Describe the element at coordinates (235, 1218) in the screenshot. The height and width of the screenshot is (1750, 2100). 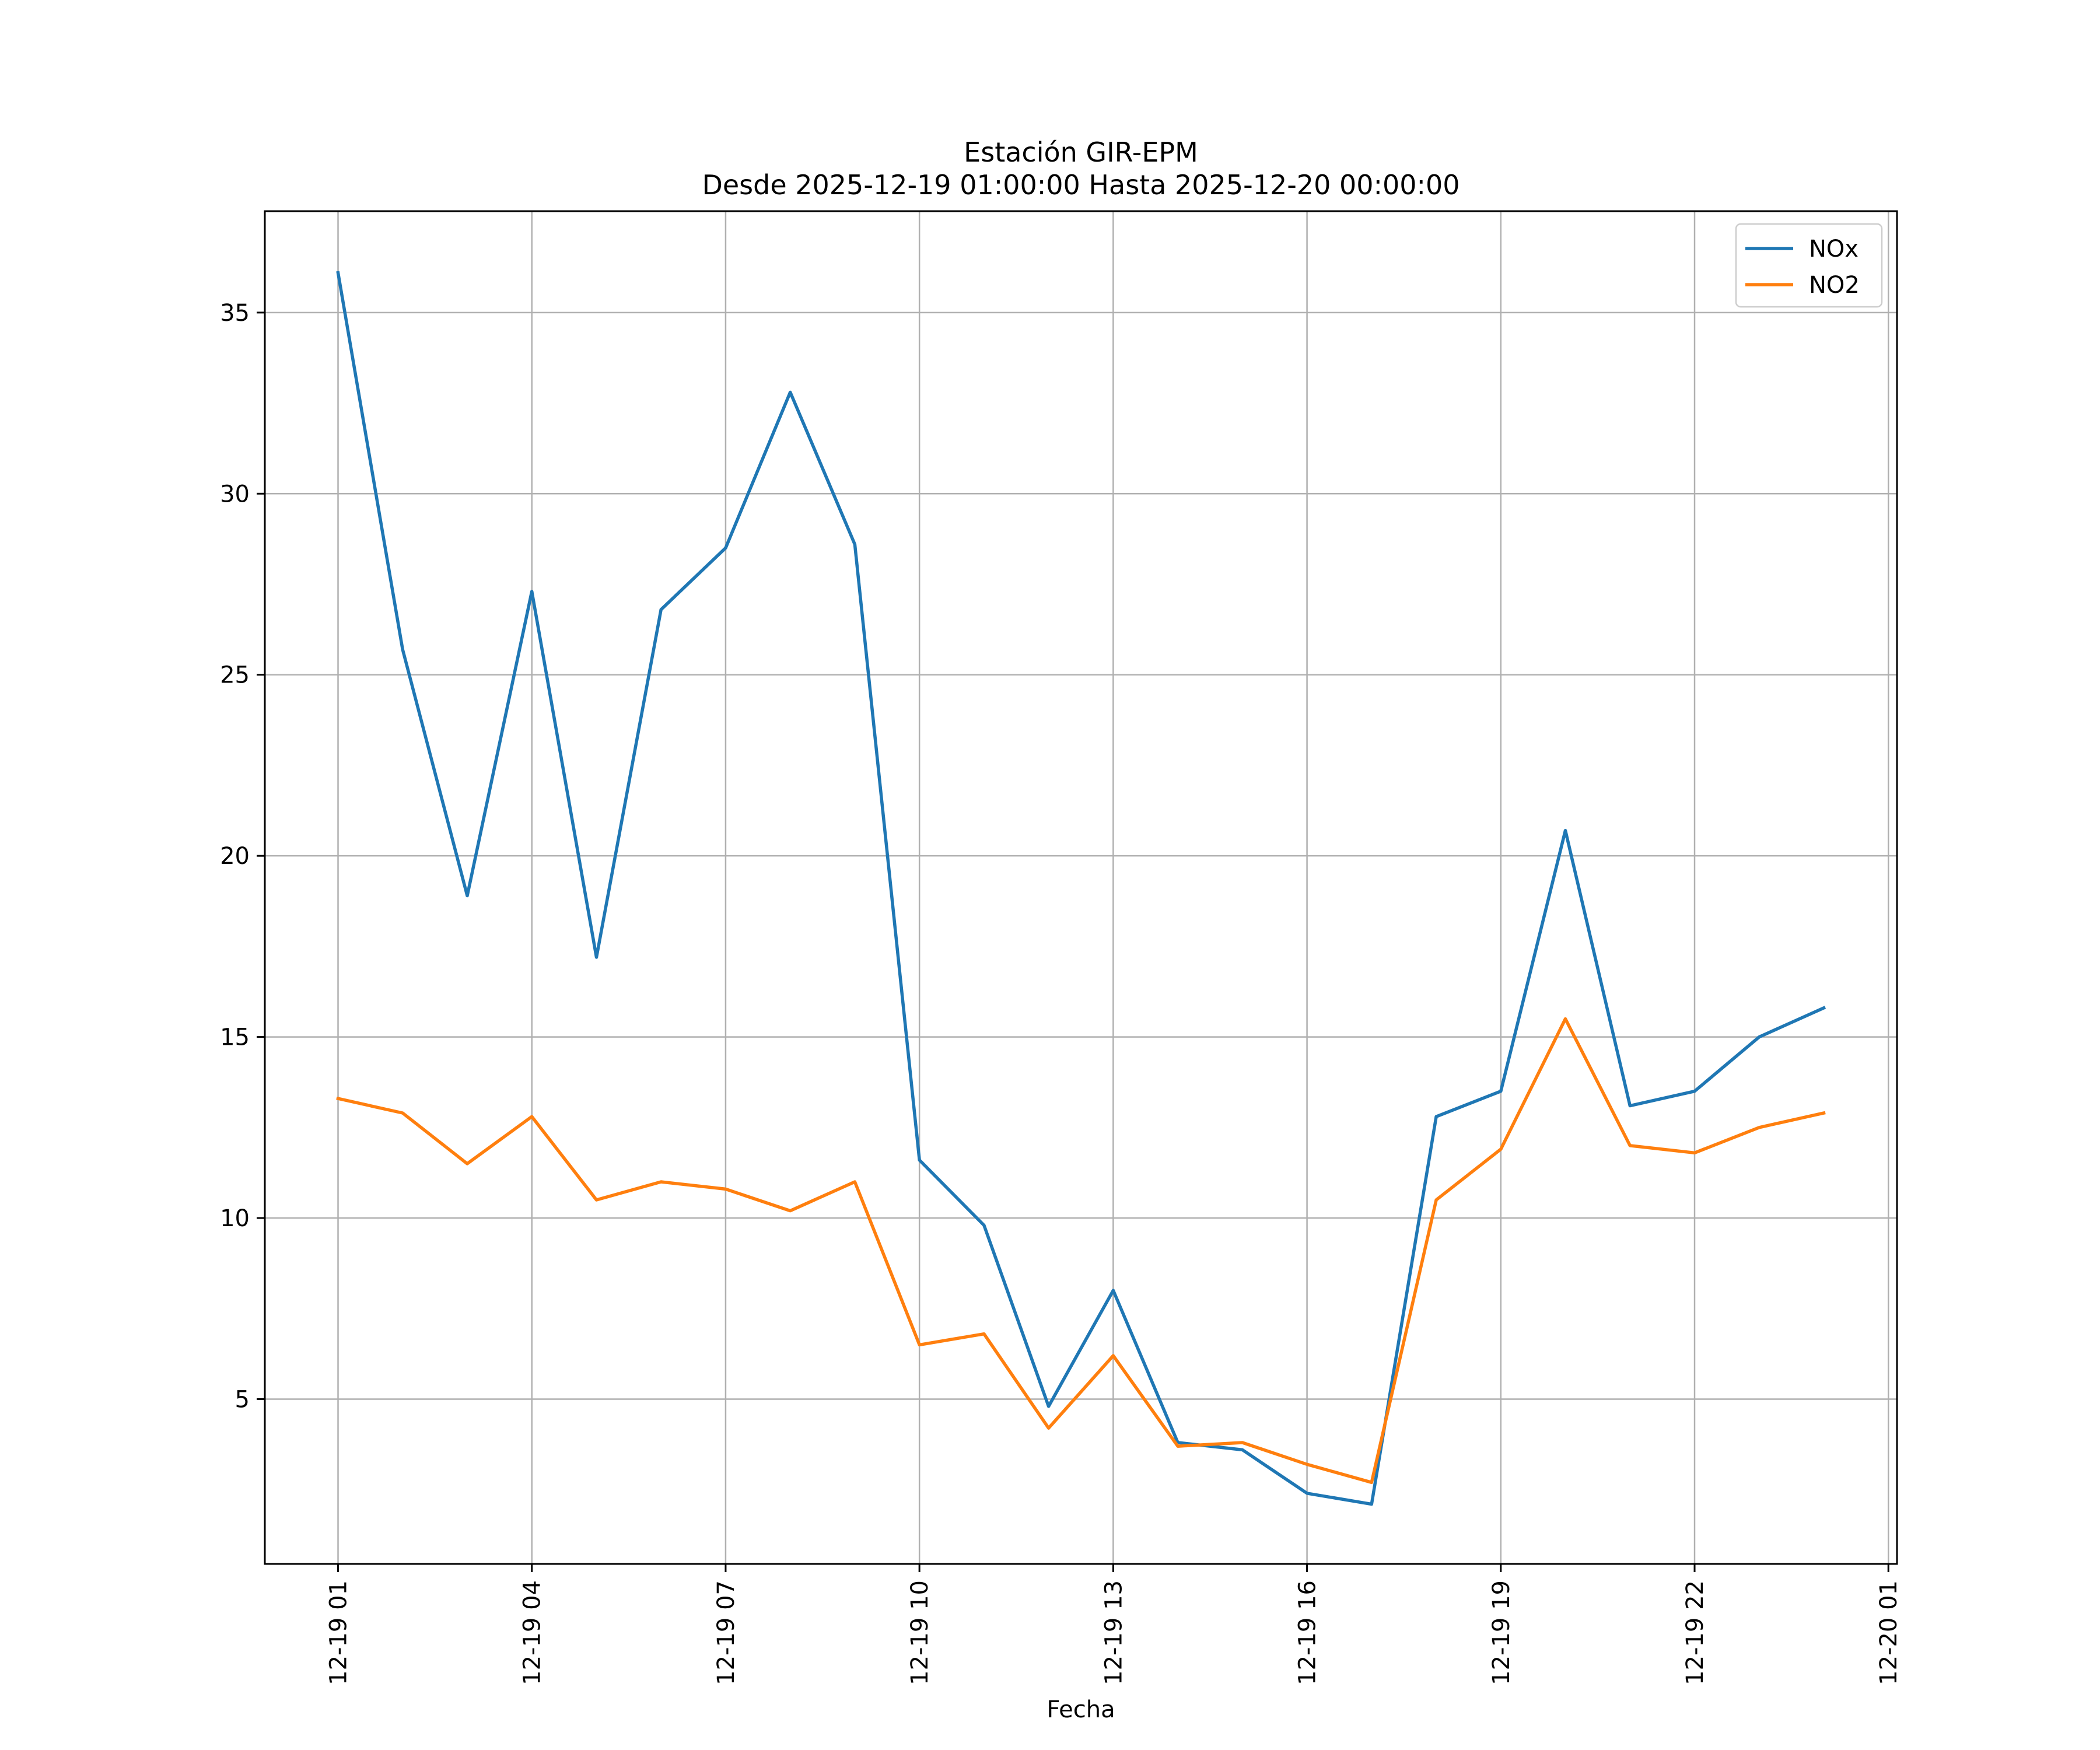
I see `y-tick-label: 10` at that location.